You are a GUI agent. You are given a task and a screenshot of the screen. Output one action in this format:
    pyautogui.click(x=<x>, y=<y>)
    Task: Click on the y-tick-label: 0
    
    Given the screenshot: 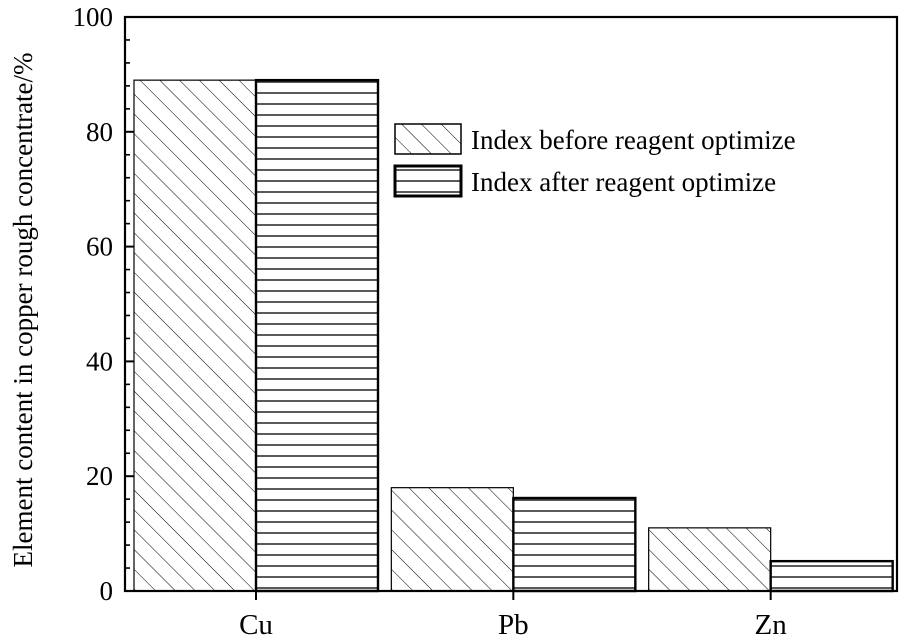 What is the action you would take?
    pyautogui.click(x=107, y=591)
    